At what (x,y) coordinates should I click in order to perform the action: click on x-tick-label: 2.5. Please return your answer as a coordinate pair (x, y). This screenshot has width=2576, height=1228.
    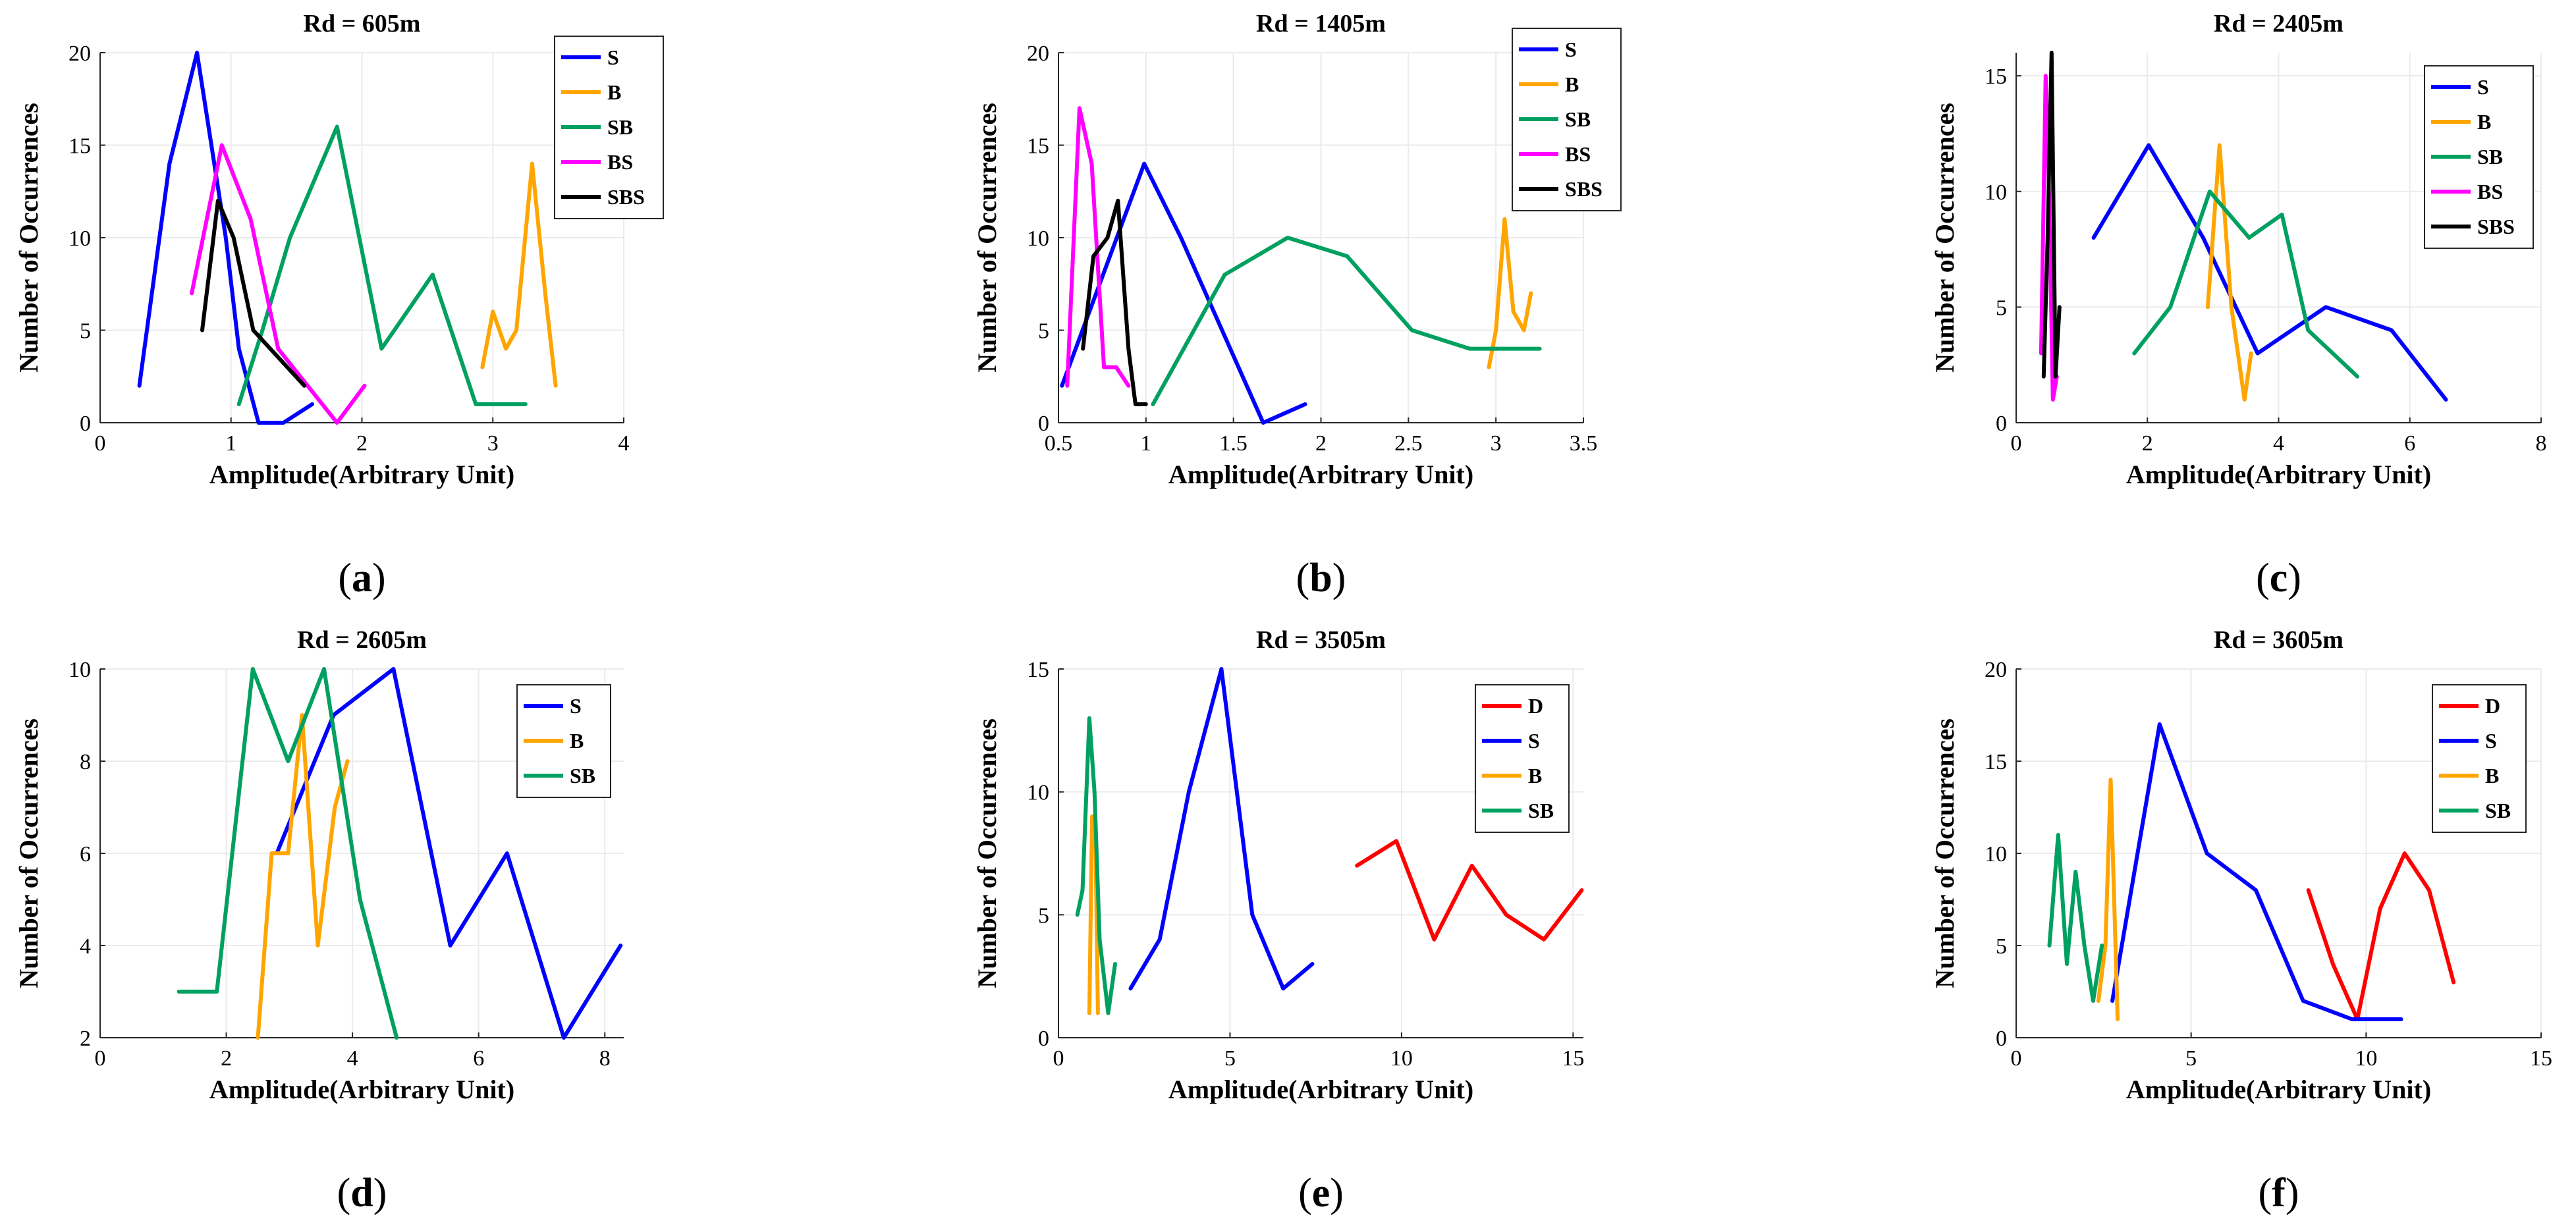
    Looking at the image, I should click on (1408, 443).